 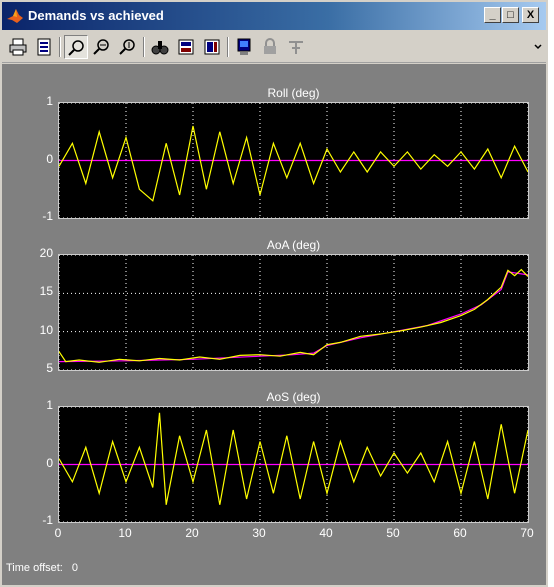 What do you see at coordinates (293, 93) in the screenshot?
I see `plot-title: Roll (deg)` at bounding box center [293, 93].